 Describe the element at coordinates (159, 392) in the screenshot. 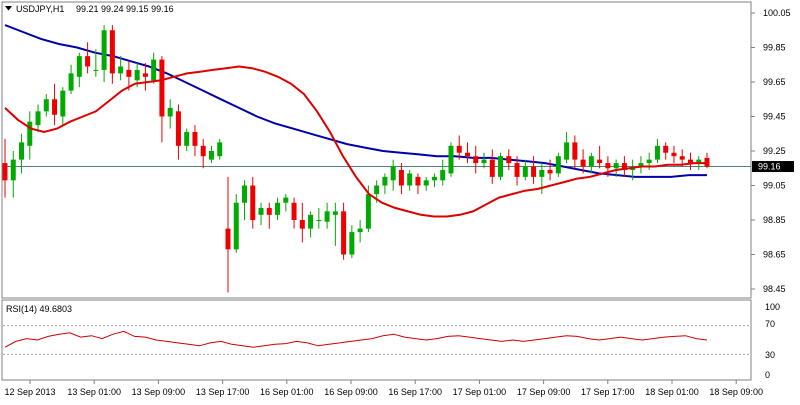

I see `time-tick-label: 13 Sep 09:00` at that location.